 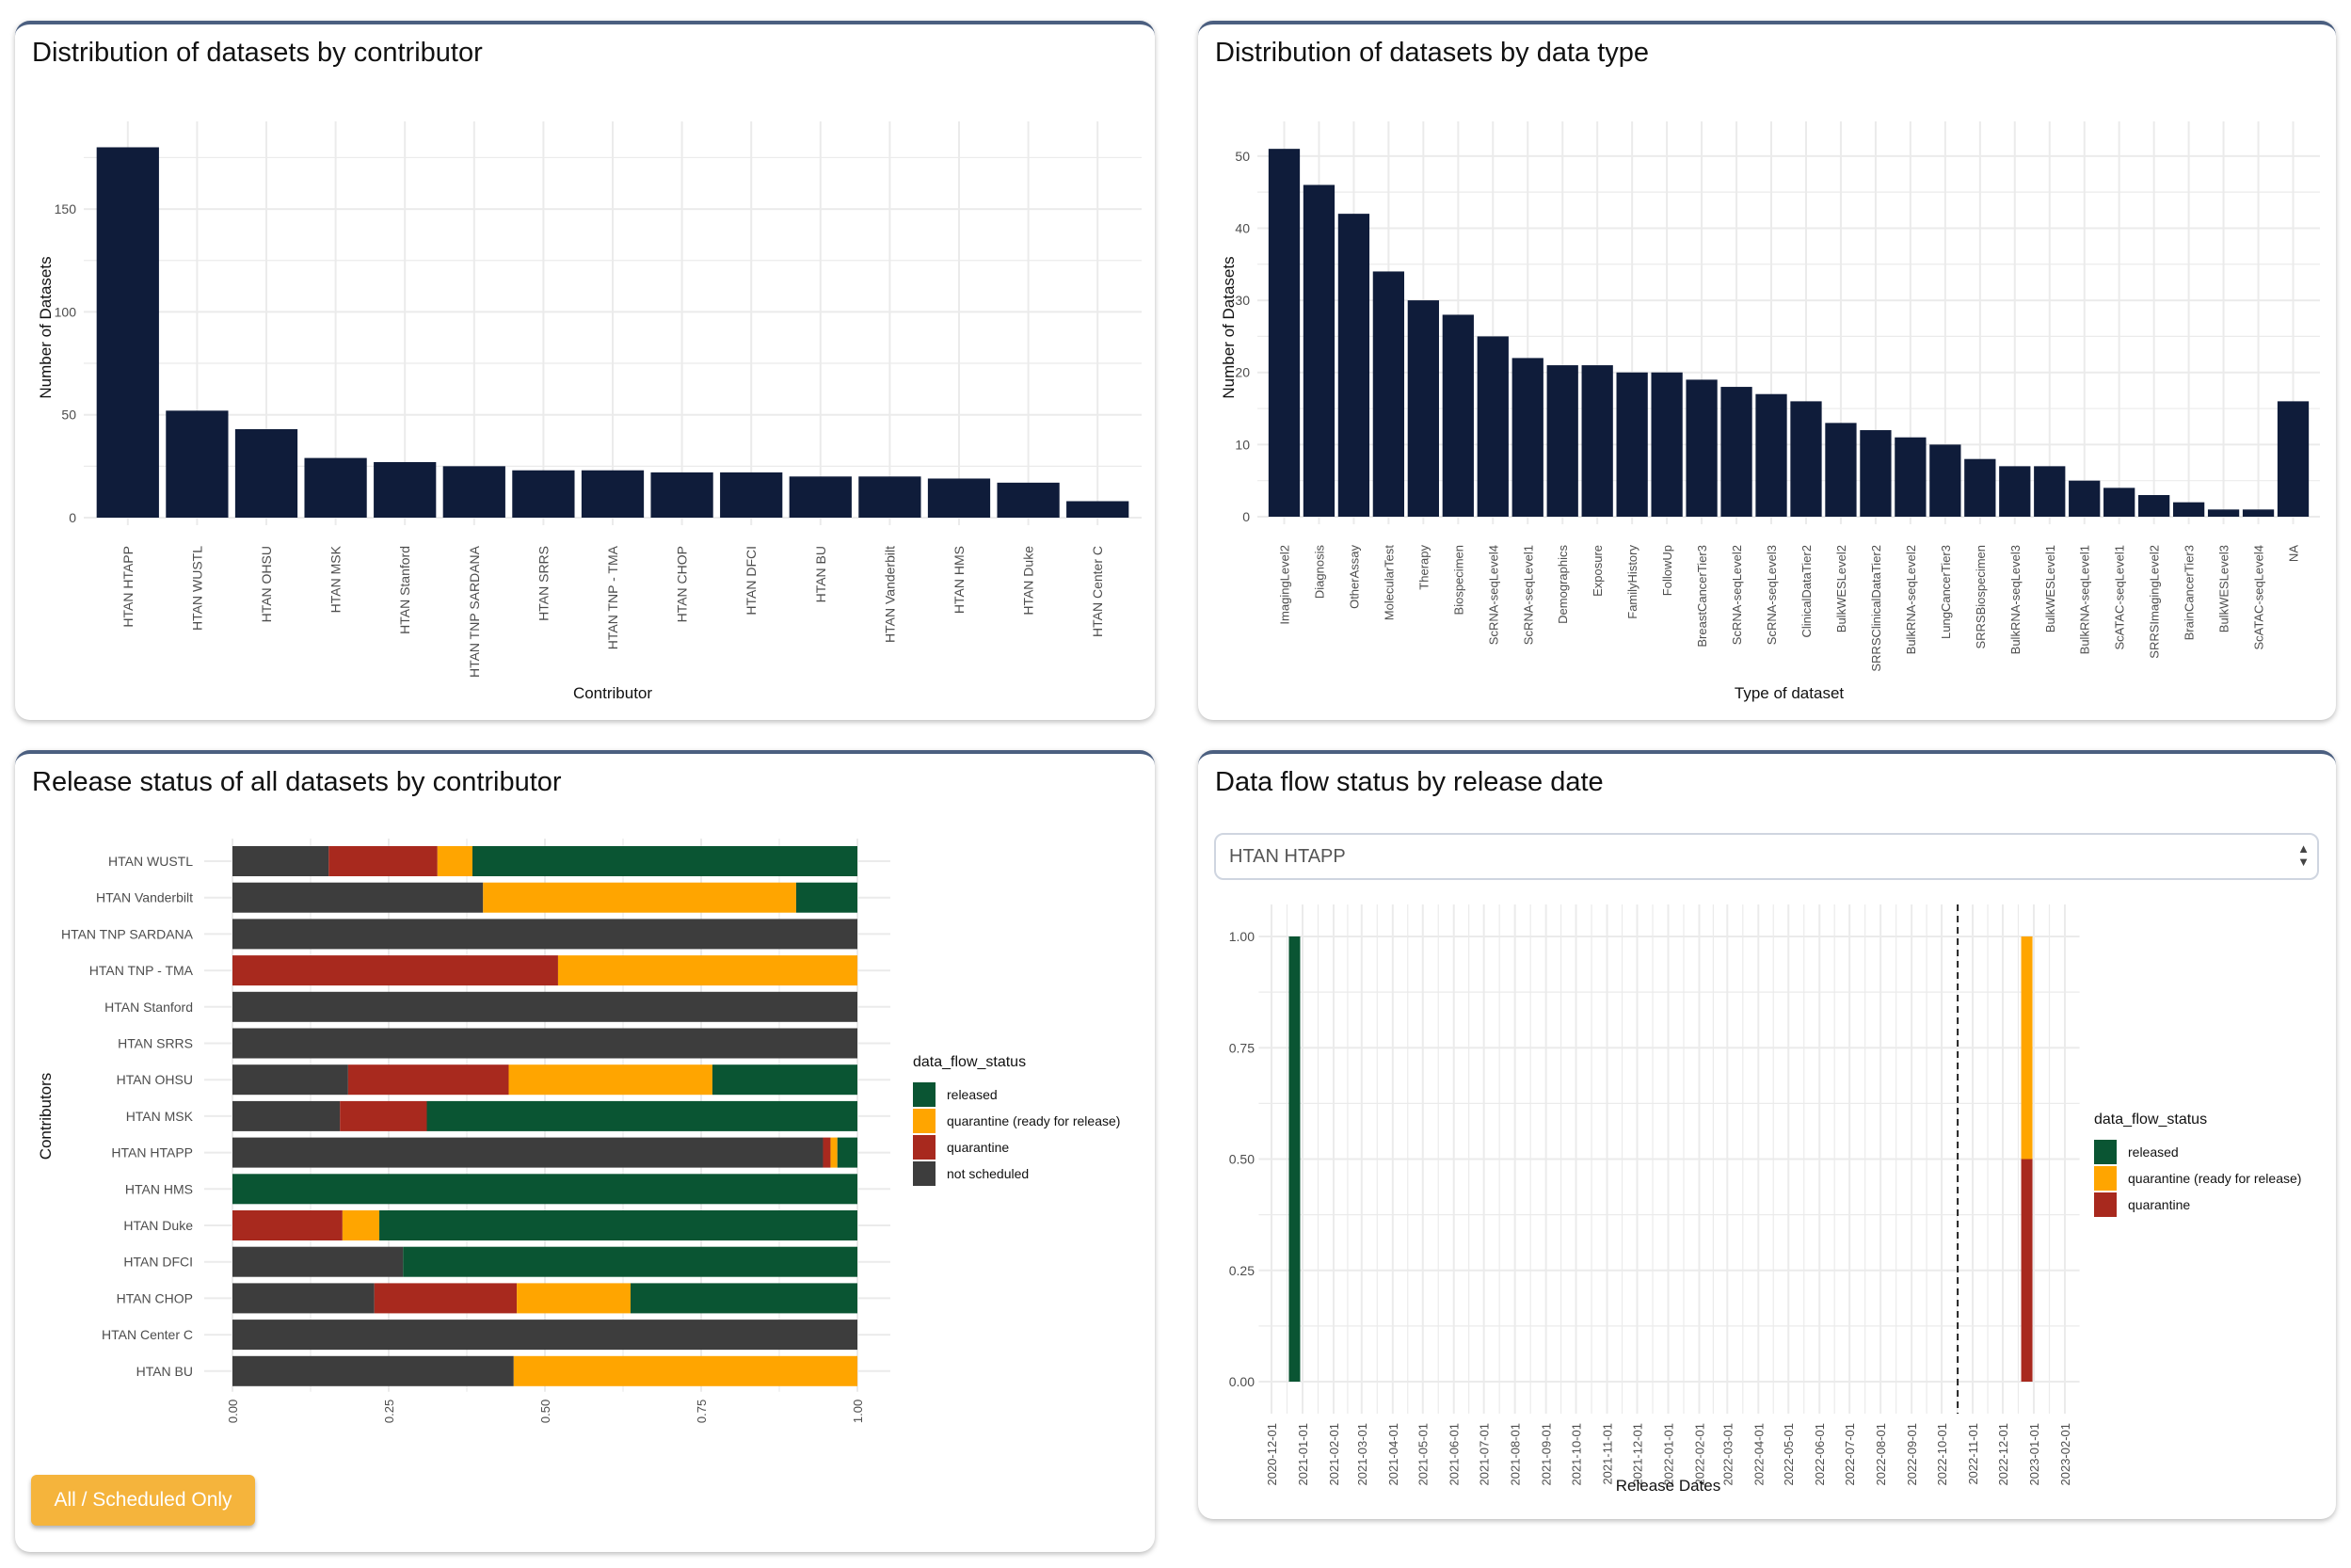 What do you see at coordinates (152, 1152) in the screenshot?
I see `y-tick-label: HTAN HTAPP` at bounding box center [152, 1152].